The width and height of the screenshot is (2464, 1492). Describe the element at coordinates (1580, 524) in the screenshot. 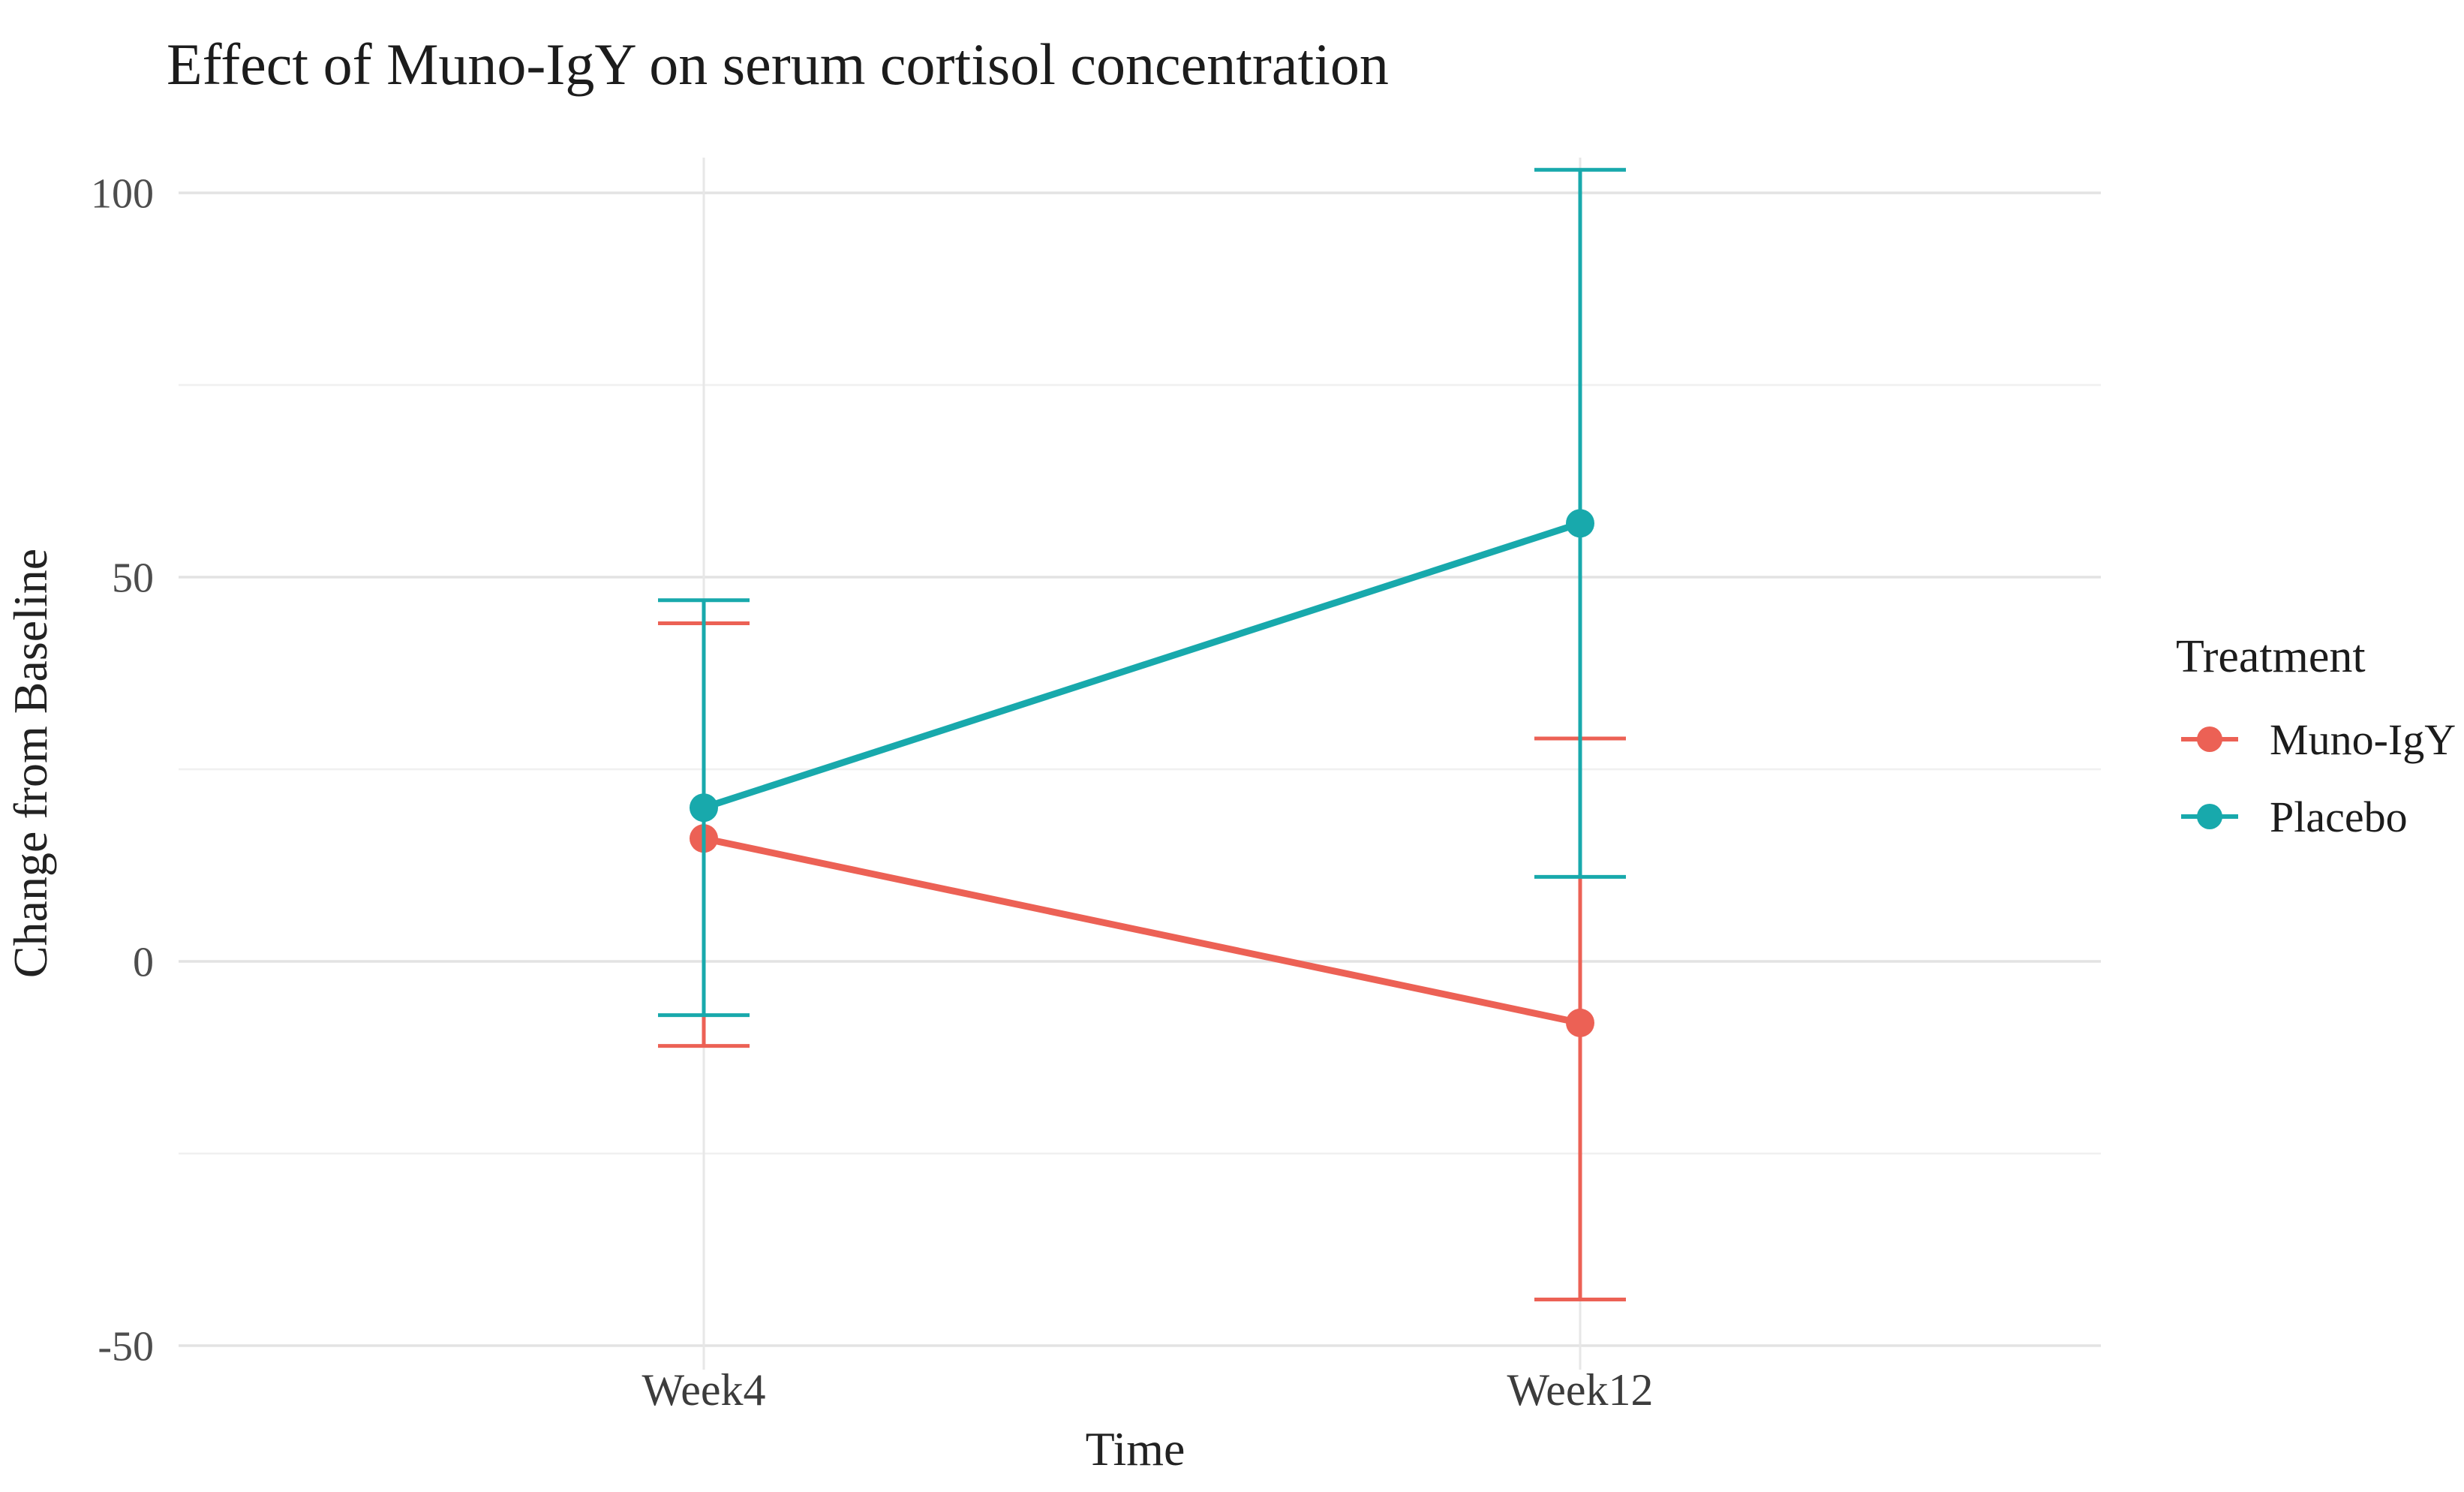

I see `point-placebo-week12` at that location.